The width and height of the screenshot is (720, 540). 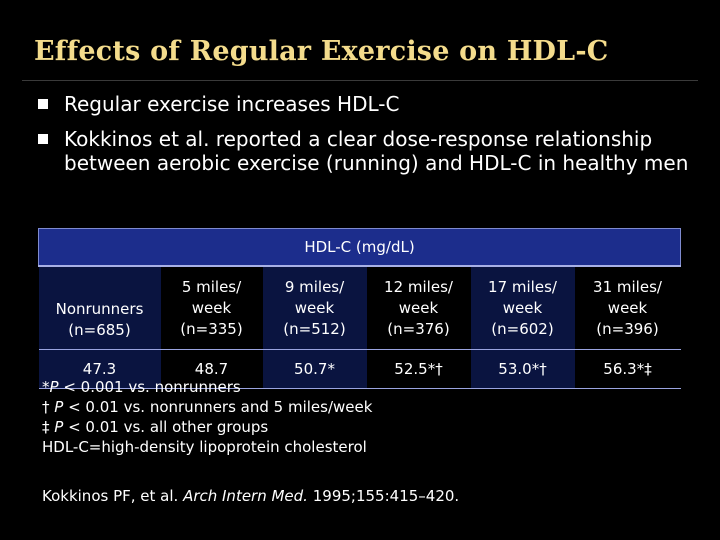 I want to click on column-label-9-miles: 9 miles/ week (n=512), so click(x=314, y=308).